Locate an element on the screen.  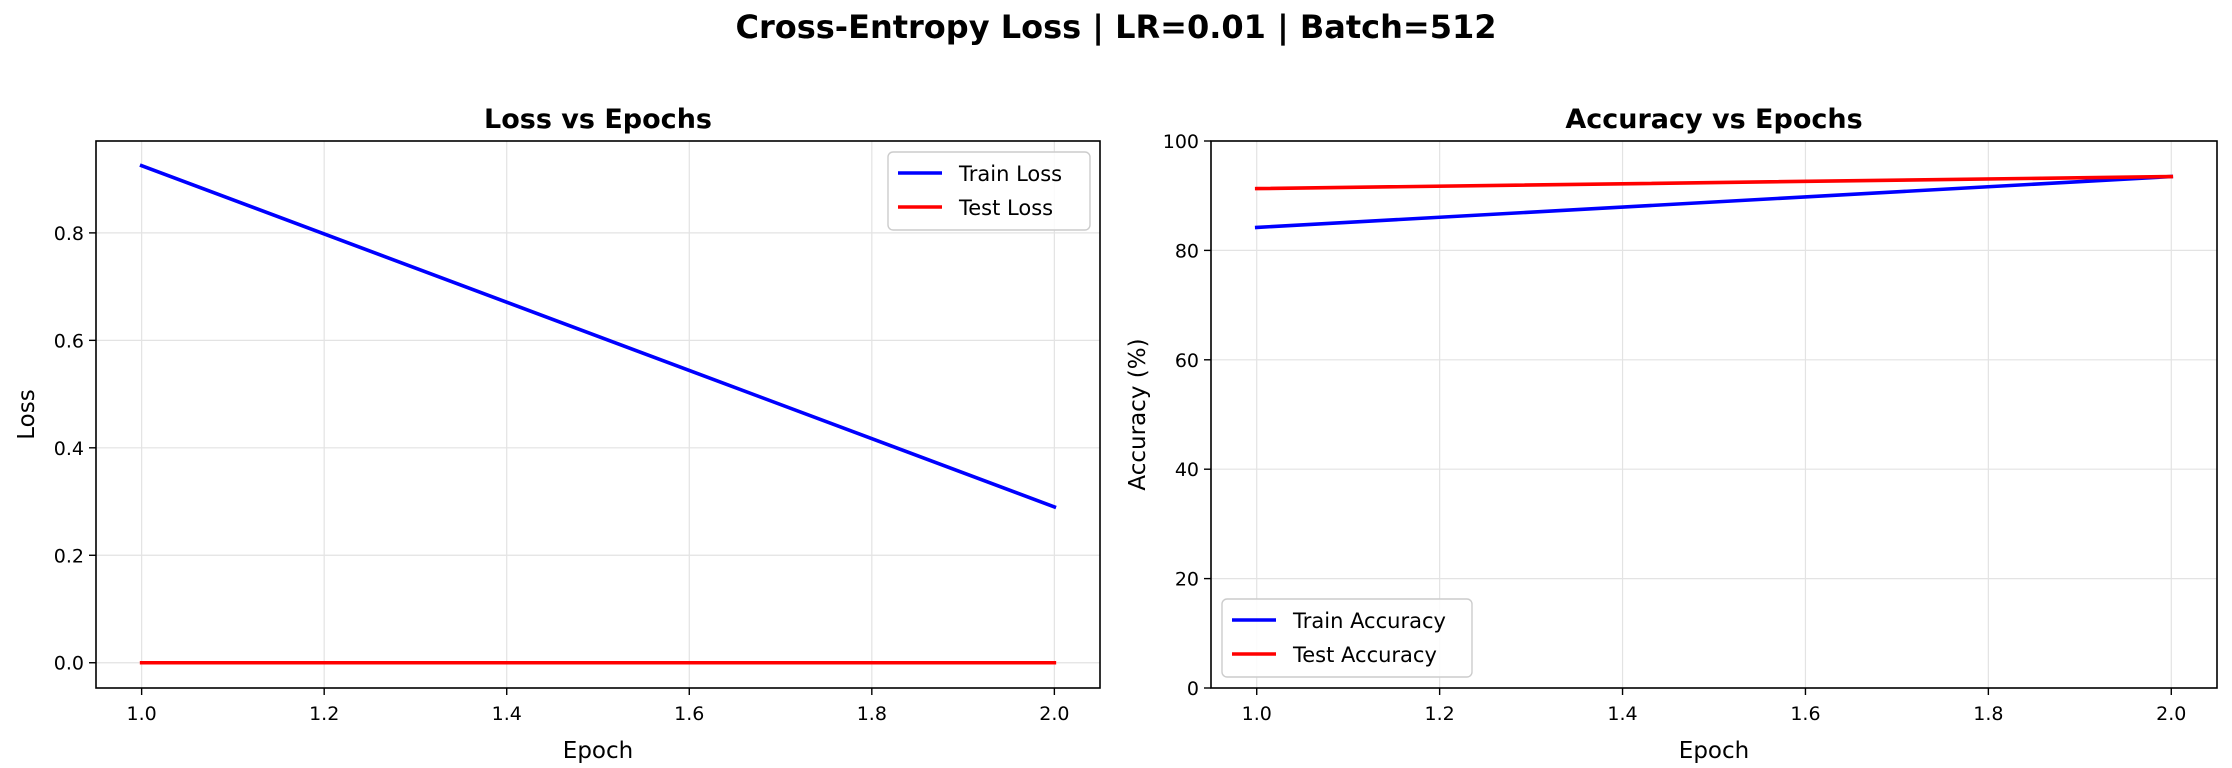
y-tick-label: 0.6 is located at coordinates (69, 341).